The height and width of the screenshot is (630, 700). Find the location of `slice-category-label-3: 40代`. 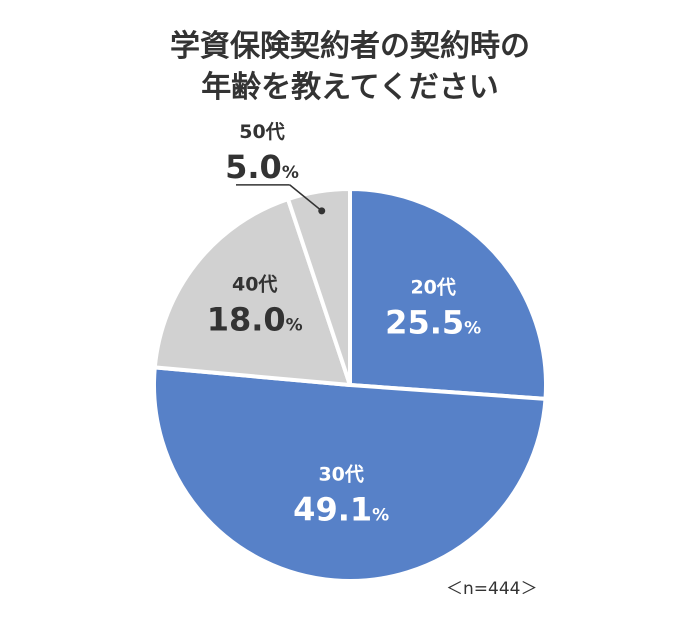

slice-category-label-3: 40代 is located at coordinates (254, 285).